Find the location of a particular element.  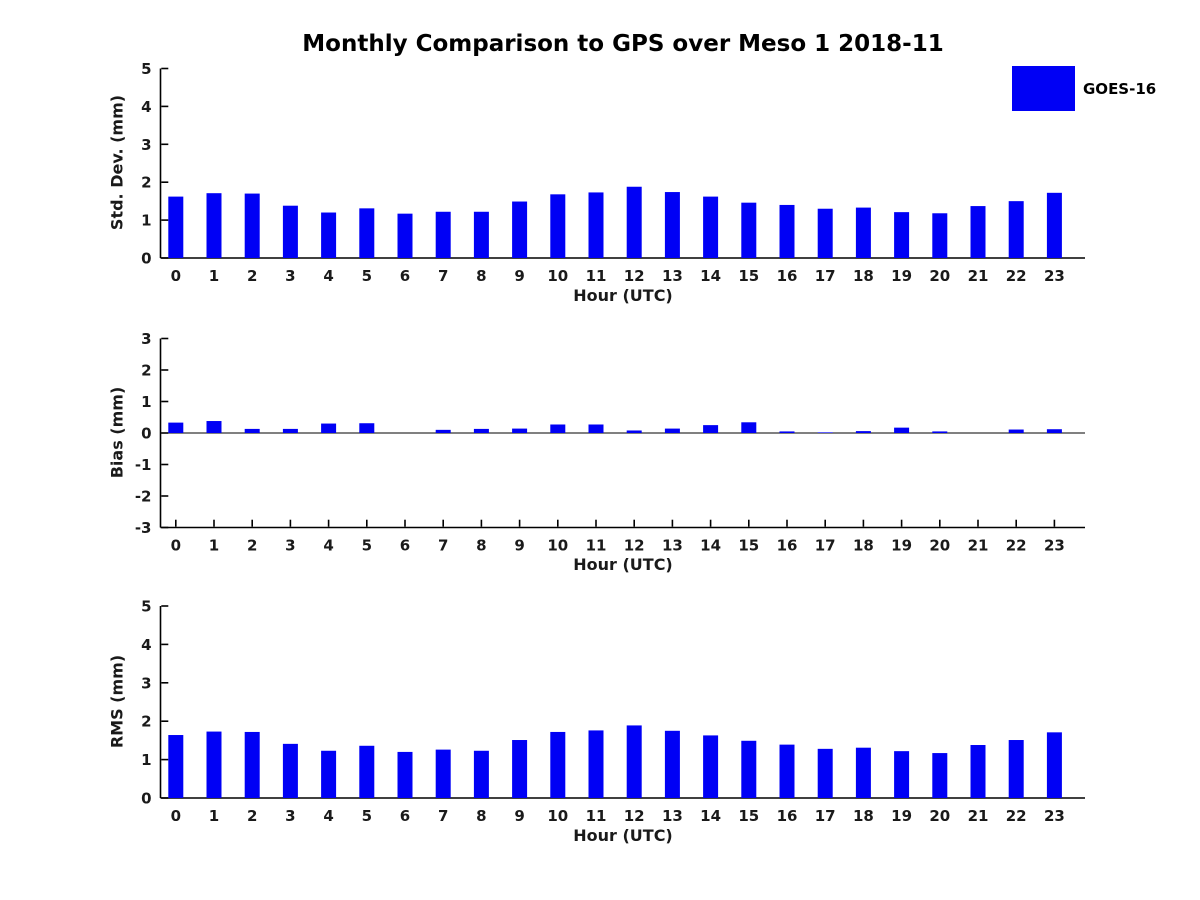

ylabel-rms: RMS (mm) is located at coordinates (117, 701).